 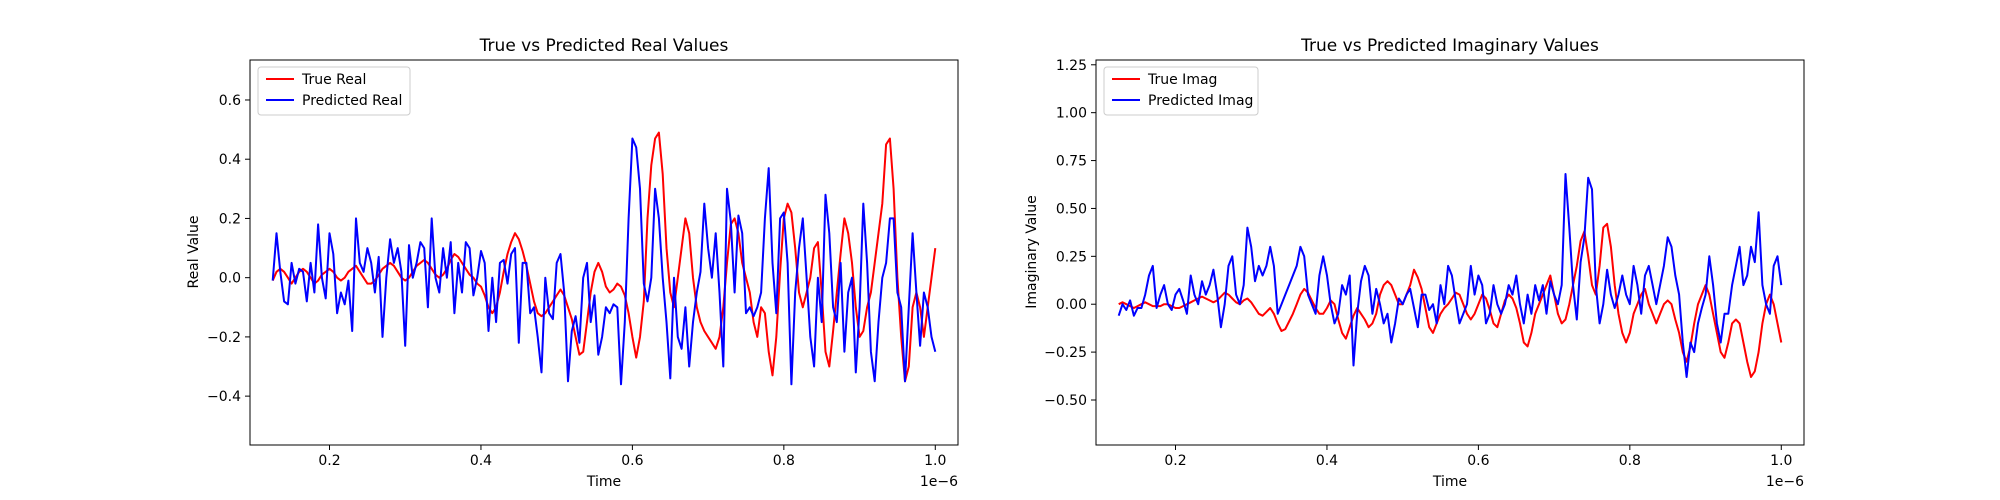 I want to click on series-lines, so click(x=1450, y=275).